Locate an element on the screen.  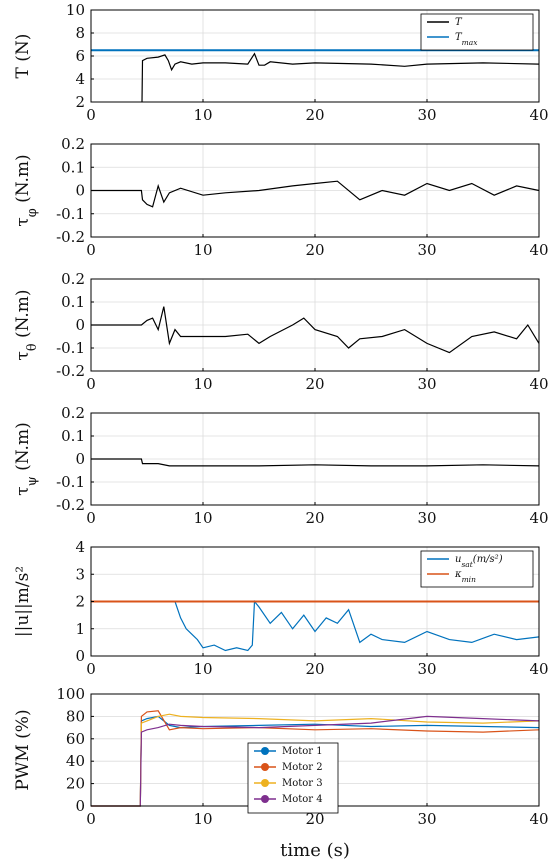
chart-panel-1: 0 10 20 30 40 2 4 6 8 10 T (N) T Tmax is located at coordinates (281, 62).